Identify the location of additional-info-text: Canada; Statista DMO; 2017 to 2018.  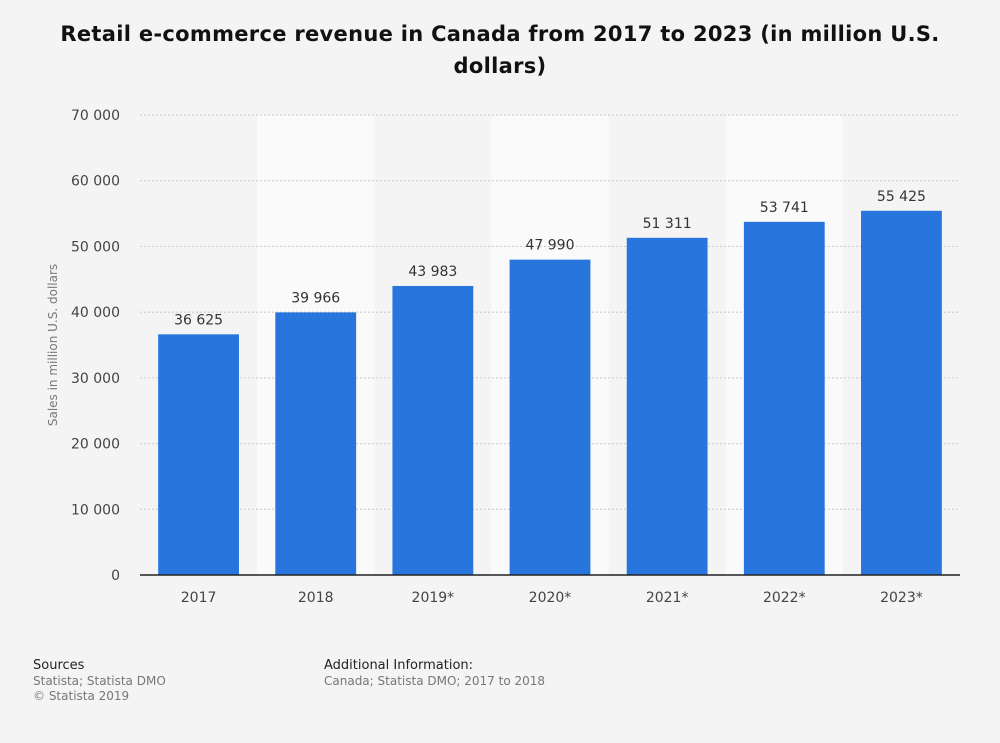
(435, 681).